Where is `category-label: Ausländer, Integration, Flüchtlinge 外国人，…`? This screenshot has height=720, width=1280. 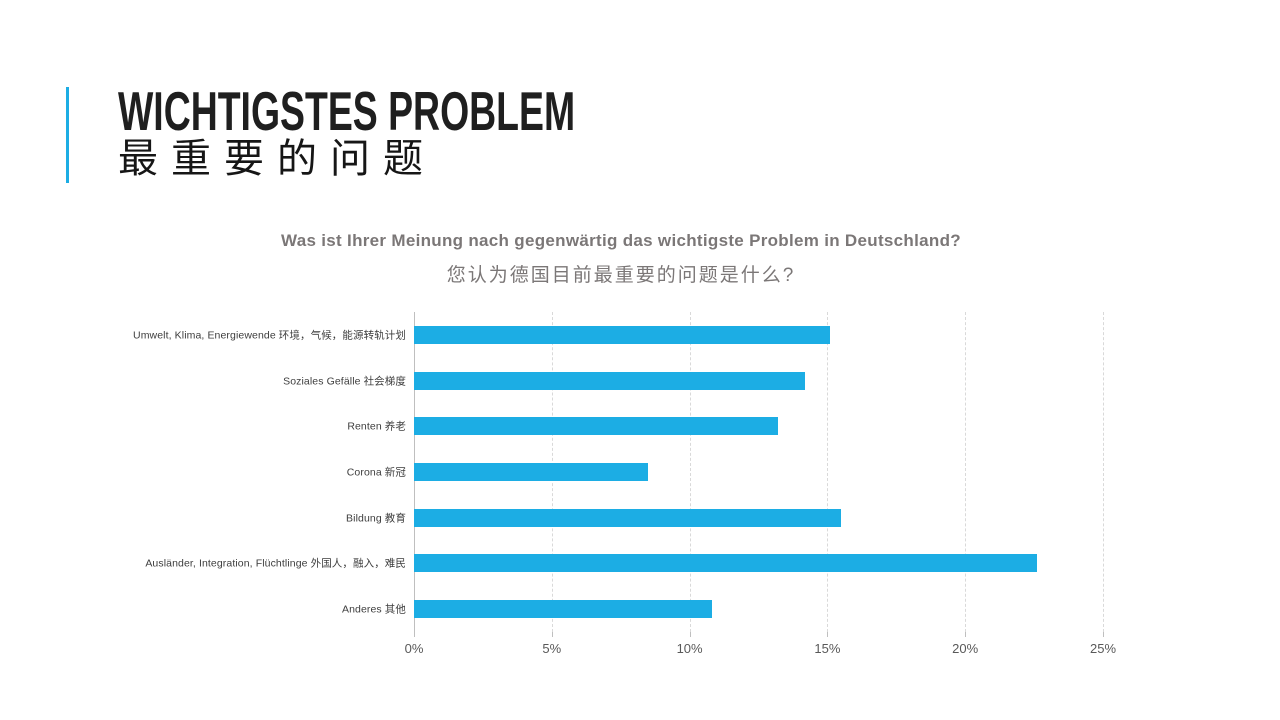
category-label: Ausländer, Integration, Flüchtlinge 外国人，… is located at coordinates (275, 563).